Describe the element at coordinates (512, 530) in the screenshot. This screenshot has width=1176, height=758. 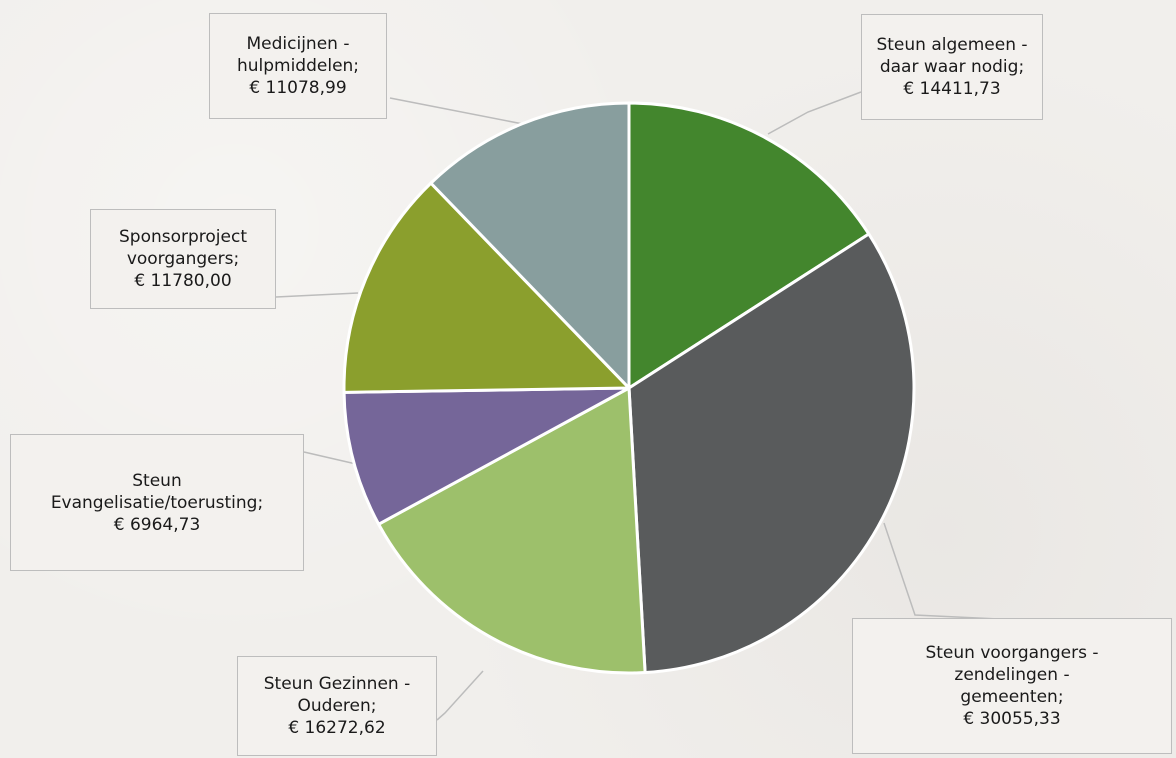
I see `slice-steun-gezinnen` at that location.